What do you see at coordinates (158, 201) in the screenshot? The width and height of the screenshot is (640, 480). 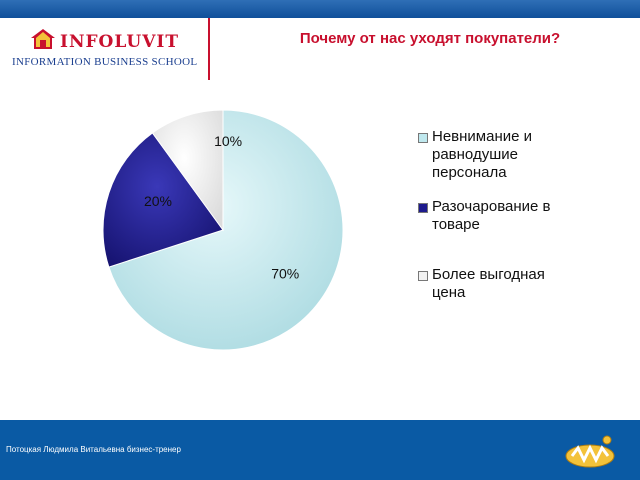 I see `pie-slice-value-label: 20%` at bounding box center [158, 201].